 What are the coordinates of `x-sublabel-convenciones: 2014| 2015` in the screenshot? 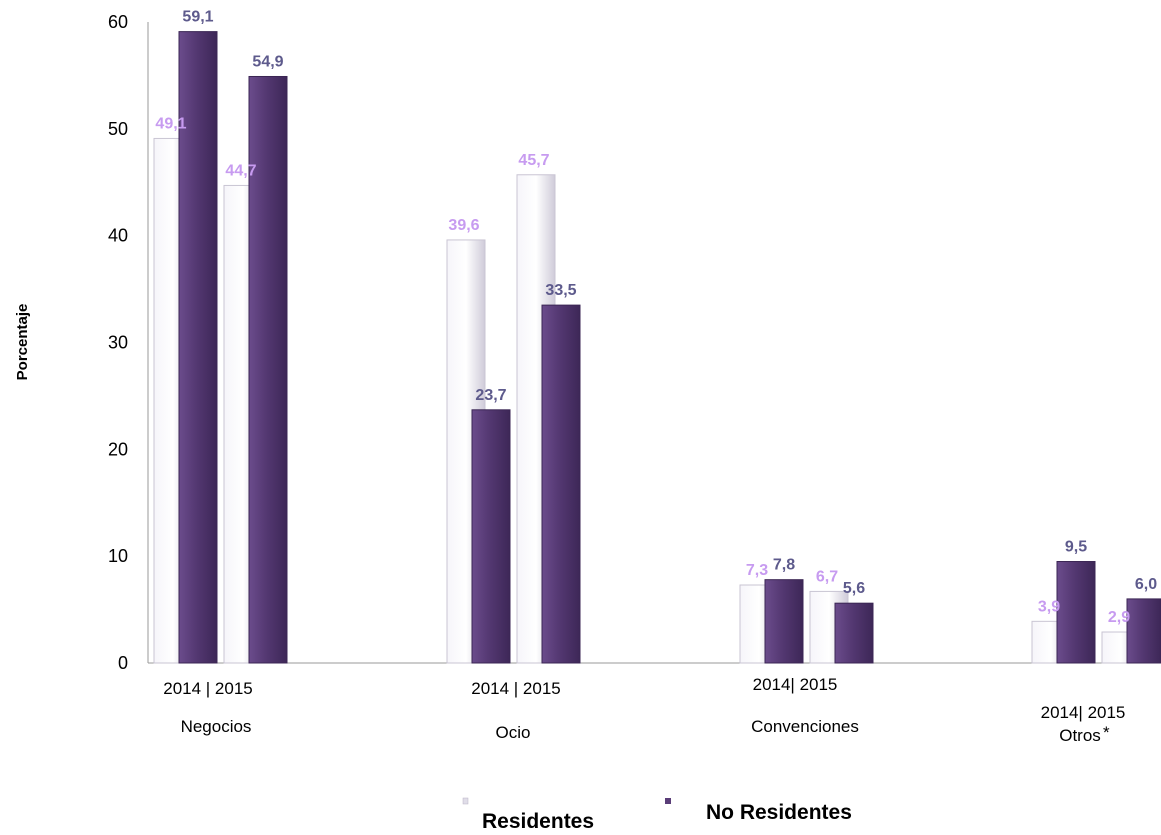 It's located at (795, 684).